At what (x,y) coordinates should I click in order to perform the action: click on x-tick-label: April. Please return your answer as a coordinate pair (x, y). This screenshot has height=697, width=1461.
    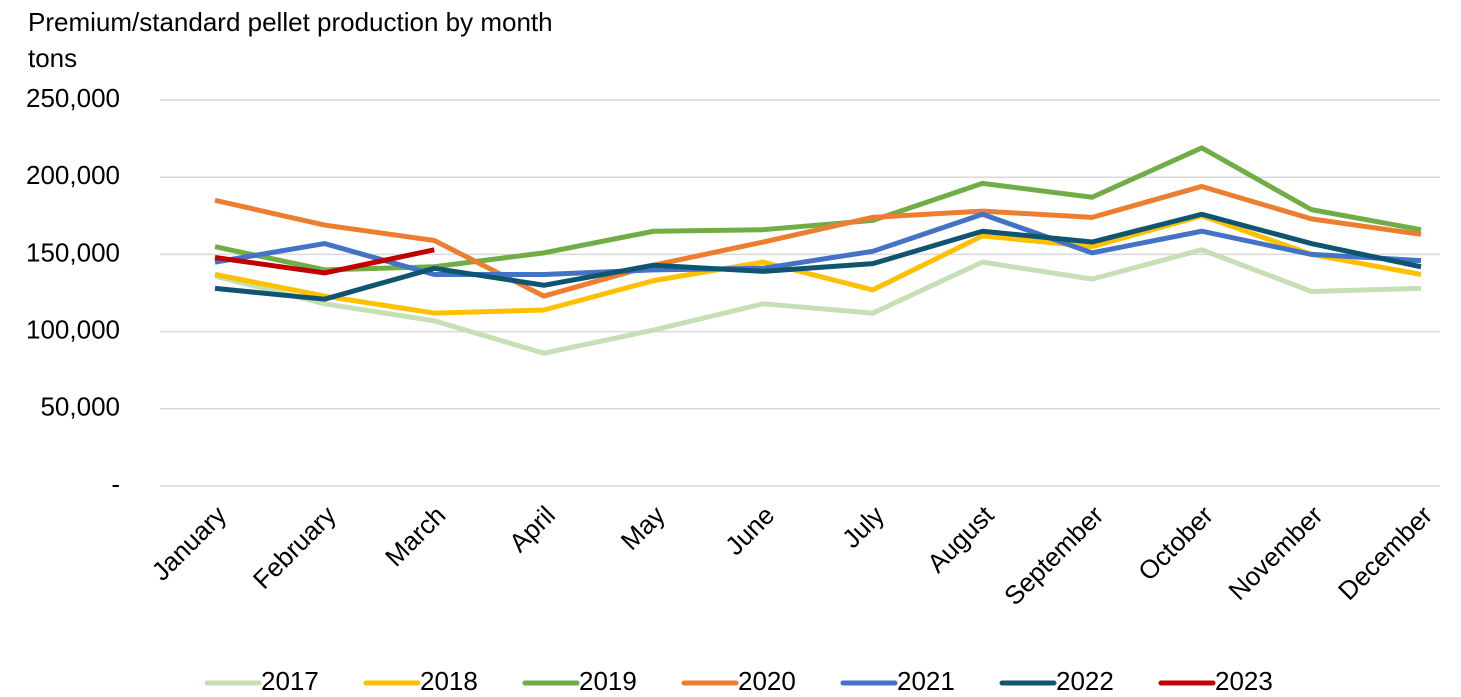
    Looking at the image, I should click on (532, 529).